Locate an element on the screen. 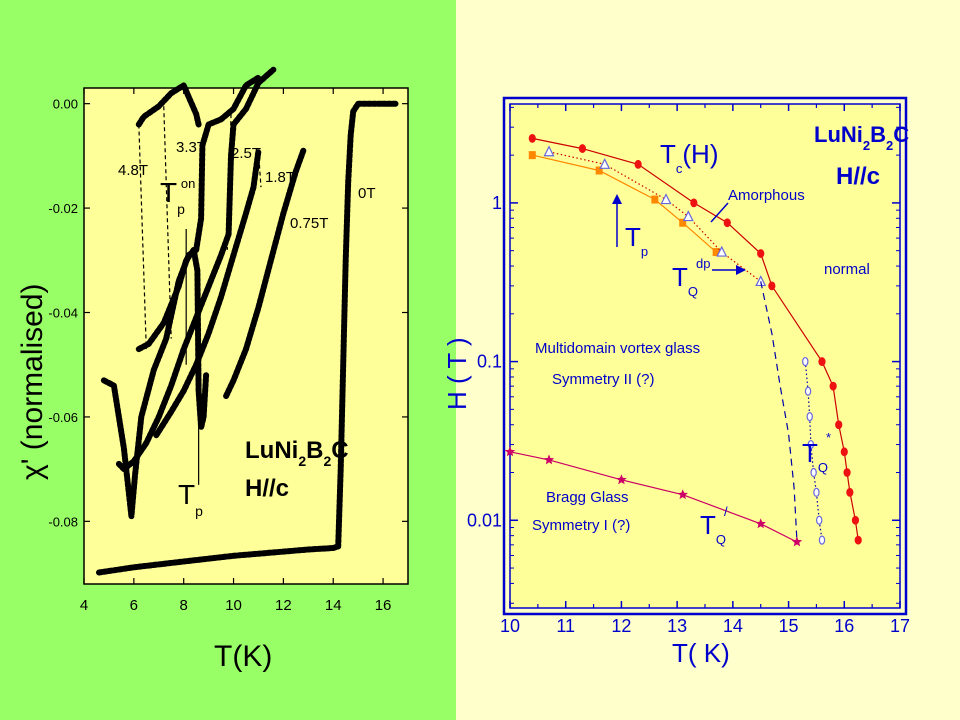 The width and height of the screenshot is (960, 720). y-tick-label: -0.04 is located at coordinates (63, 313).